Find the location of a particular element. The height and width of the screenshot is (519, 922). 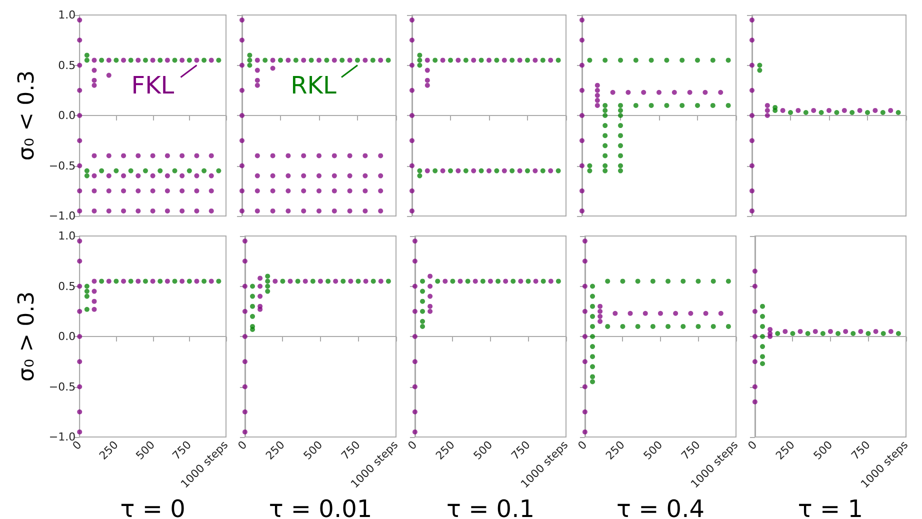

x-tick-label: 500 is located at coordinates (145, 450).